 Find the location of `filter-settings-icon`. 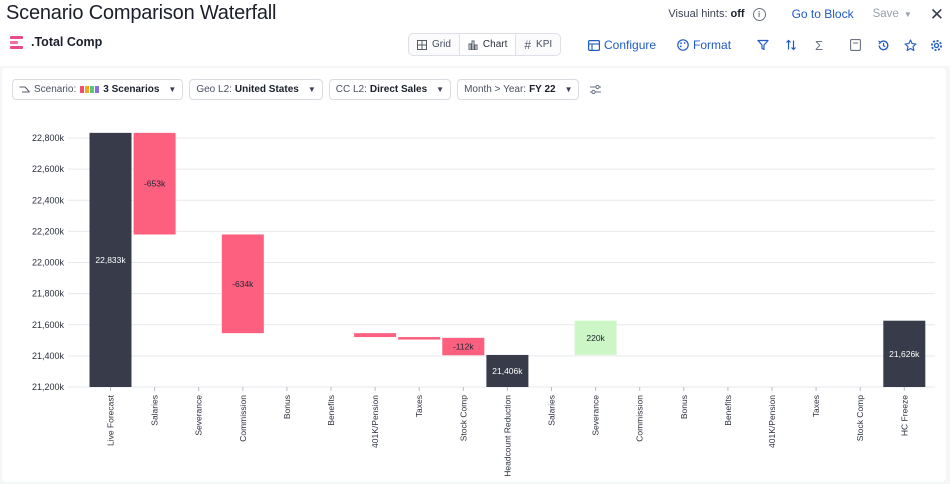

filter-settings-icon is located at coordinates (595, 89).